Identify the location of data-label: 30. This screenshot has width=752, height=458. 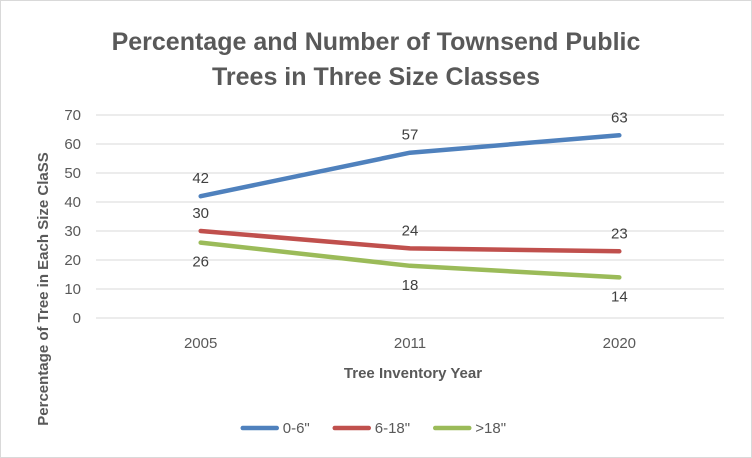
(200, 213).